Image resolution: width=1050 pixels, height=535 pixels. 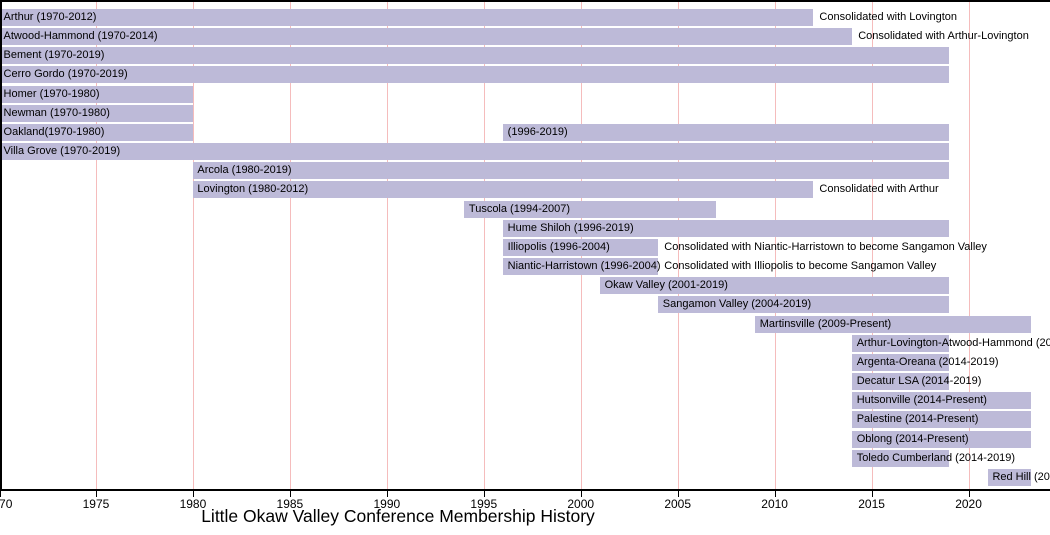 What do you see at coordinates (912, 438) in the screenshot?
I see `bar-label: Oblong (2014-Present)` at bounding box center [912, 438].